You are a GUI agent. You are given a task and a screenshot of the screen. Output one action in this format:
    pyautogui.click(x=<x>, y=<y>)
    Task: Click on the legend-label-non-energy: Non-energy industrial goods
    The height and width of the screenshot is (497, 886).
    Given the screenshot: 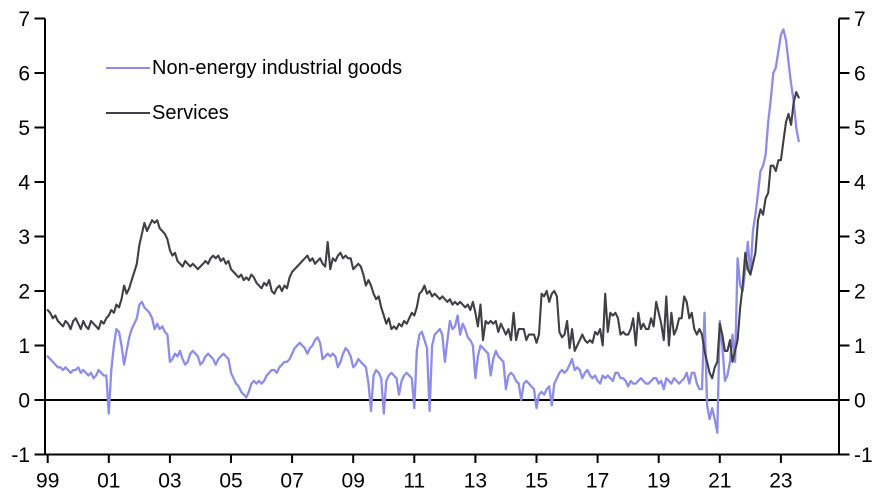 What is the action you would take?
    pyautogui.click(x=277, y=68)
    